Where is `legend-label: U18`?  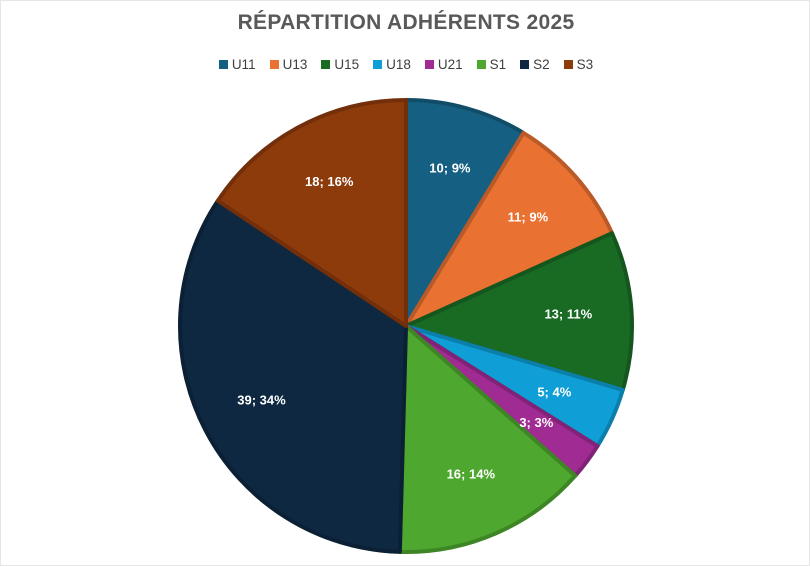 legend-label: U18 is located at coordinates (398, 64).